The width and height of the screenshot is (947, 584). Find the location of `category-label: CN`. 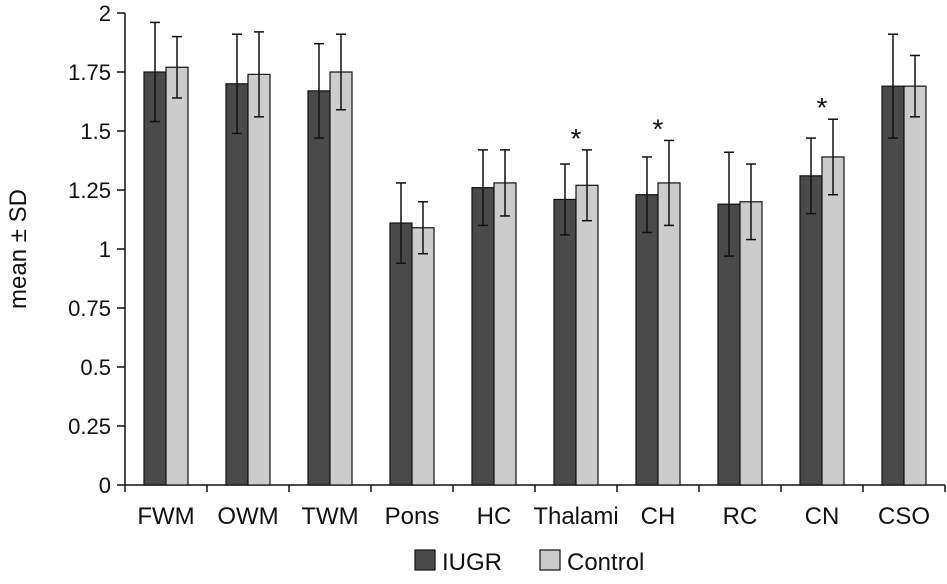

category-label: CN is located at coordinates (822, 516).